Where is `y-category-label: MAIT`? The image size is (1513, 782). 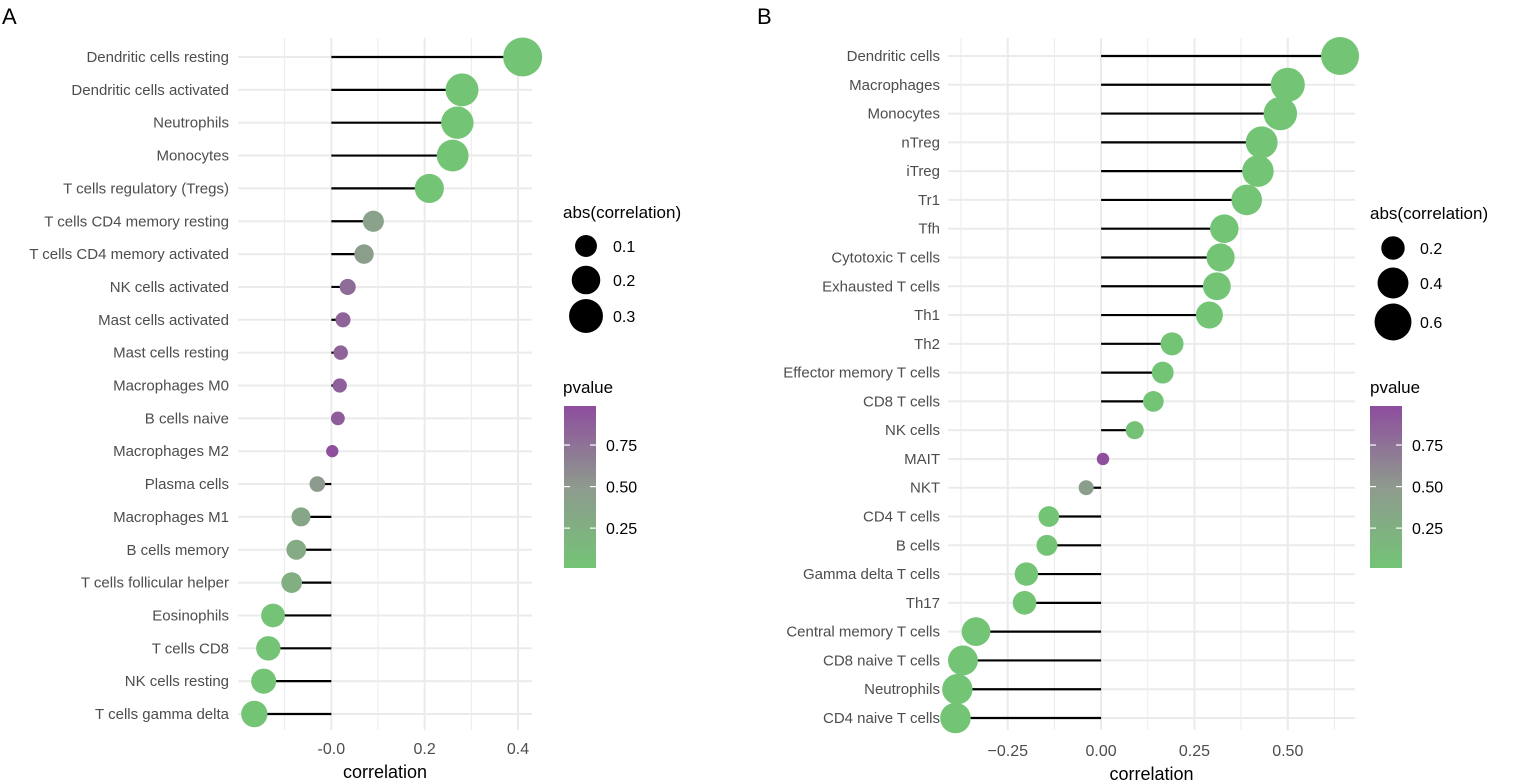
y-category-label: MAIT is located at coordinates (922, 459).